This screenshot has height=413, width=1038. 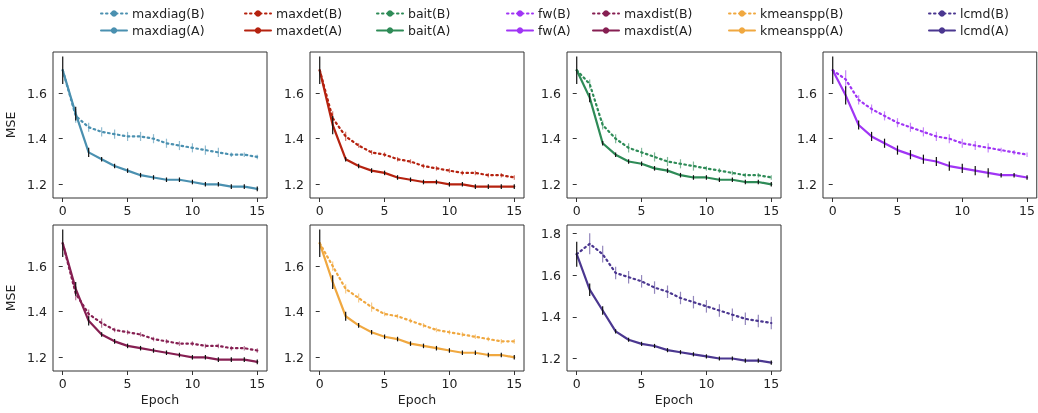 I want to click on legend-label: fw(B), so click(x=554, y=13).